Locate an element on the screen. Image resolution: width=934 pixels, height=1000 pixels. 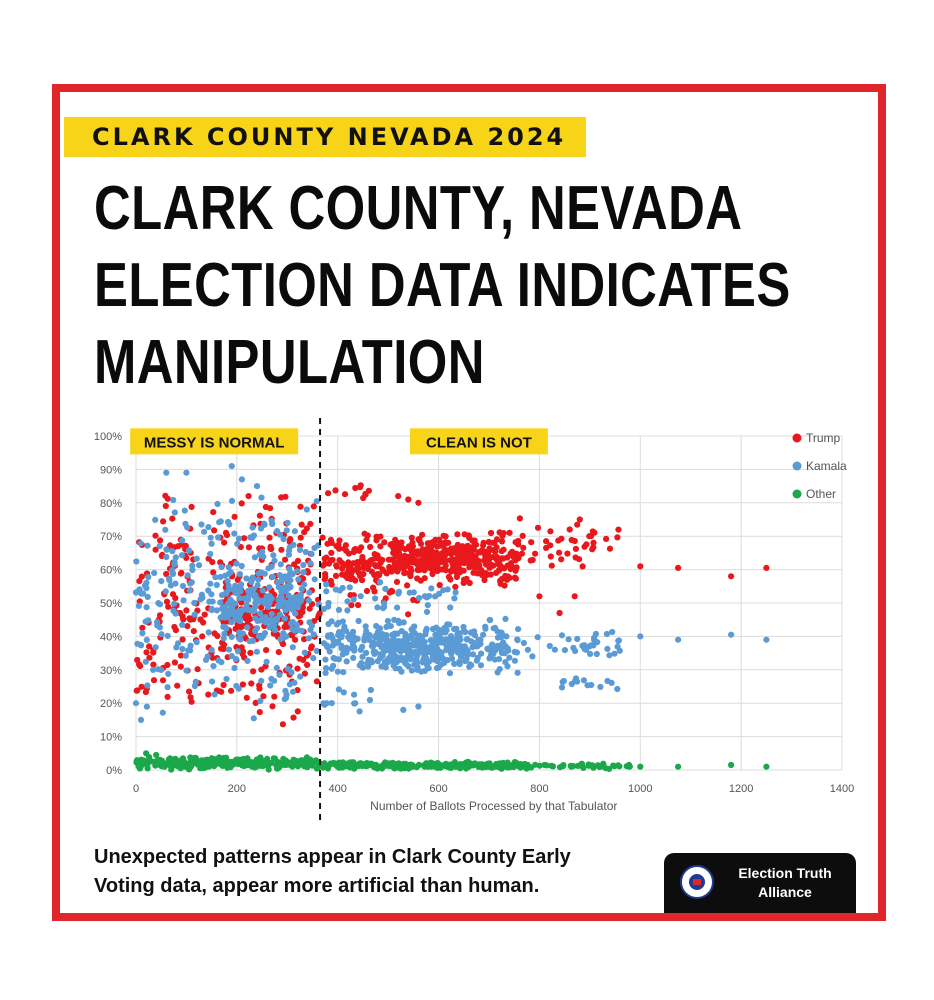
logo-name: Election Truth Alliance is located at coordinates (785, 883).